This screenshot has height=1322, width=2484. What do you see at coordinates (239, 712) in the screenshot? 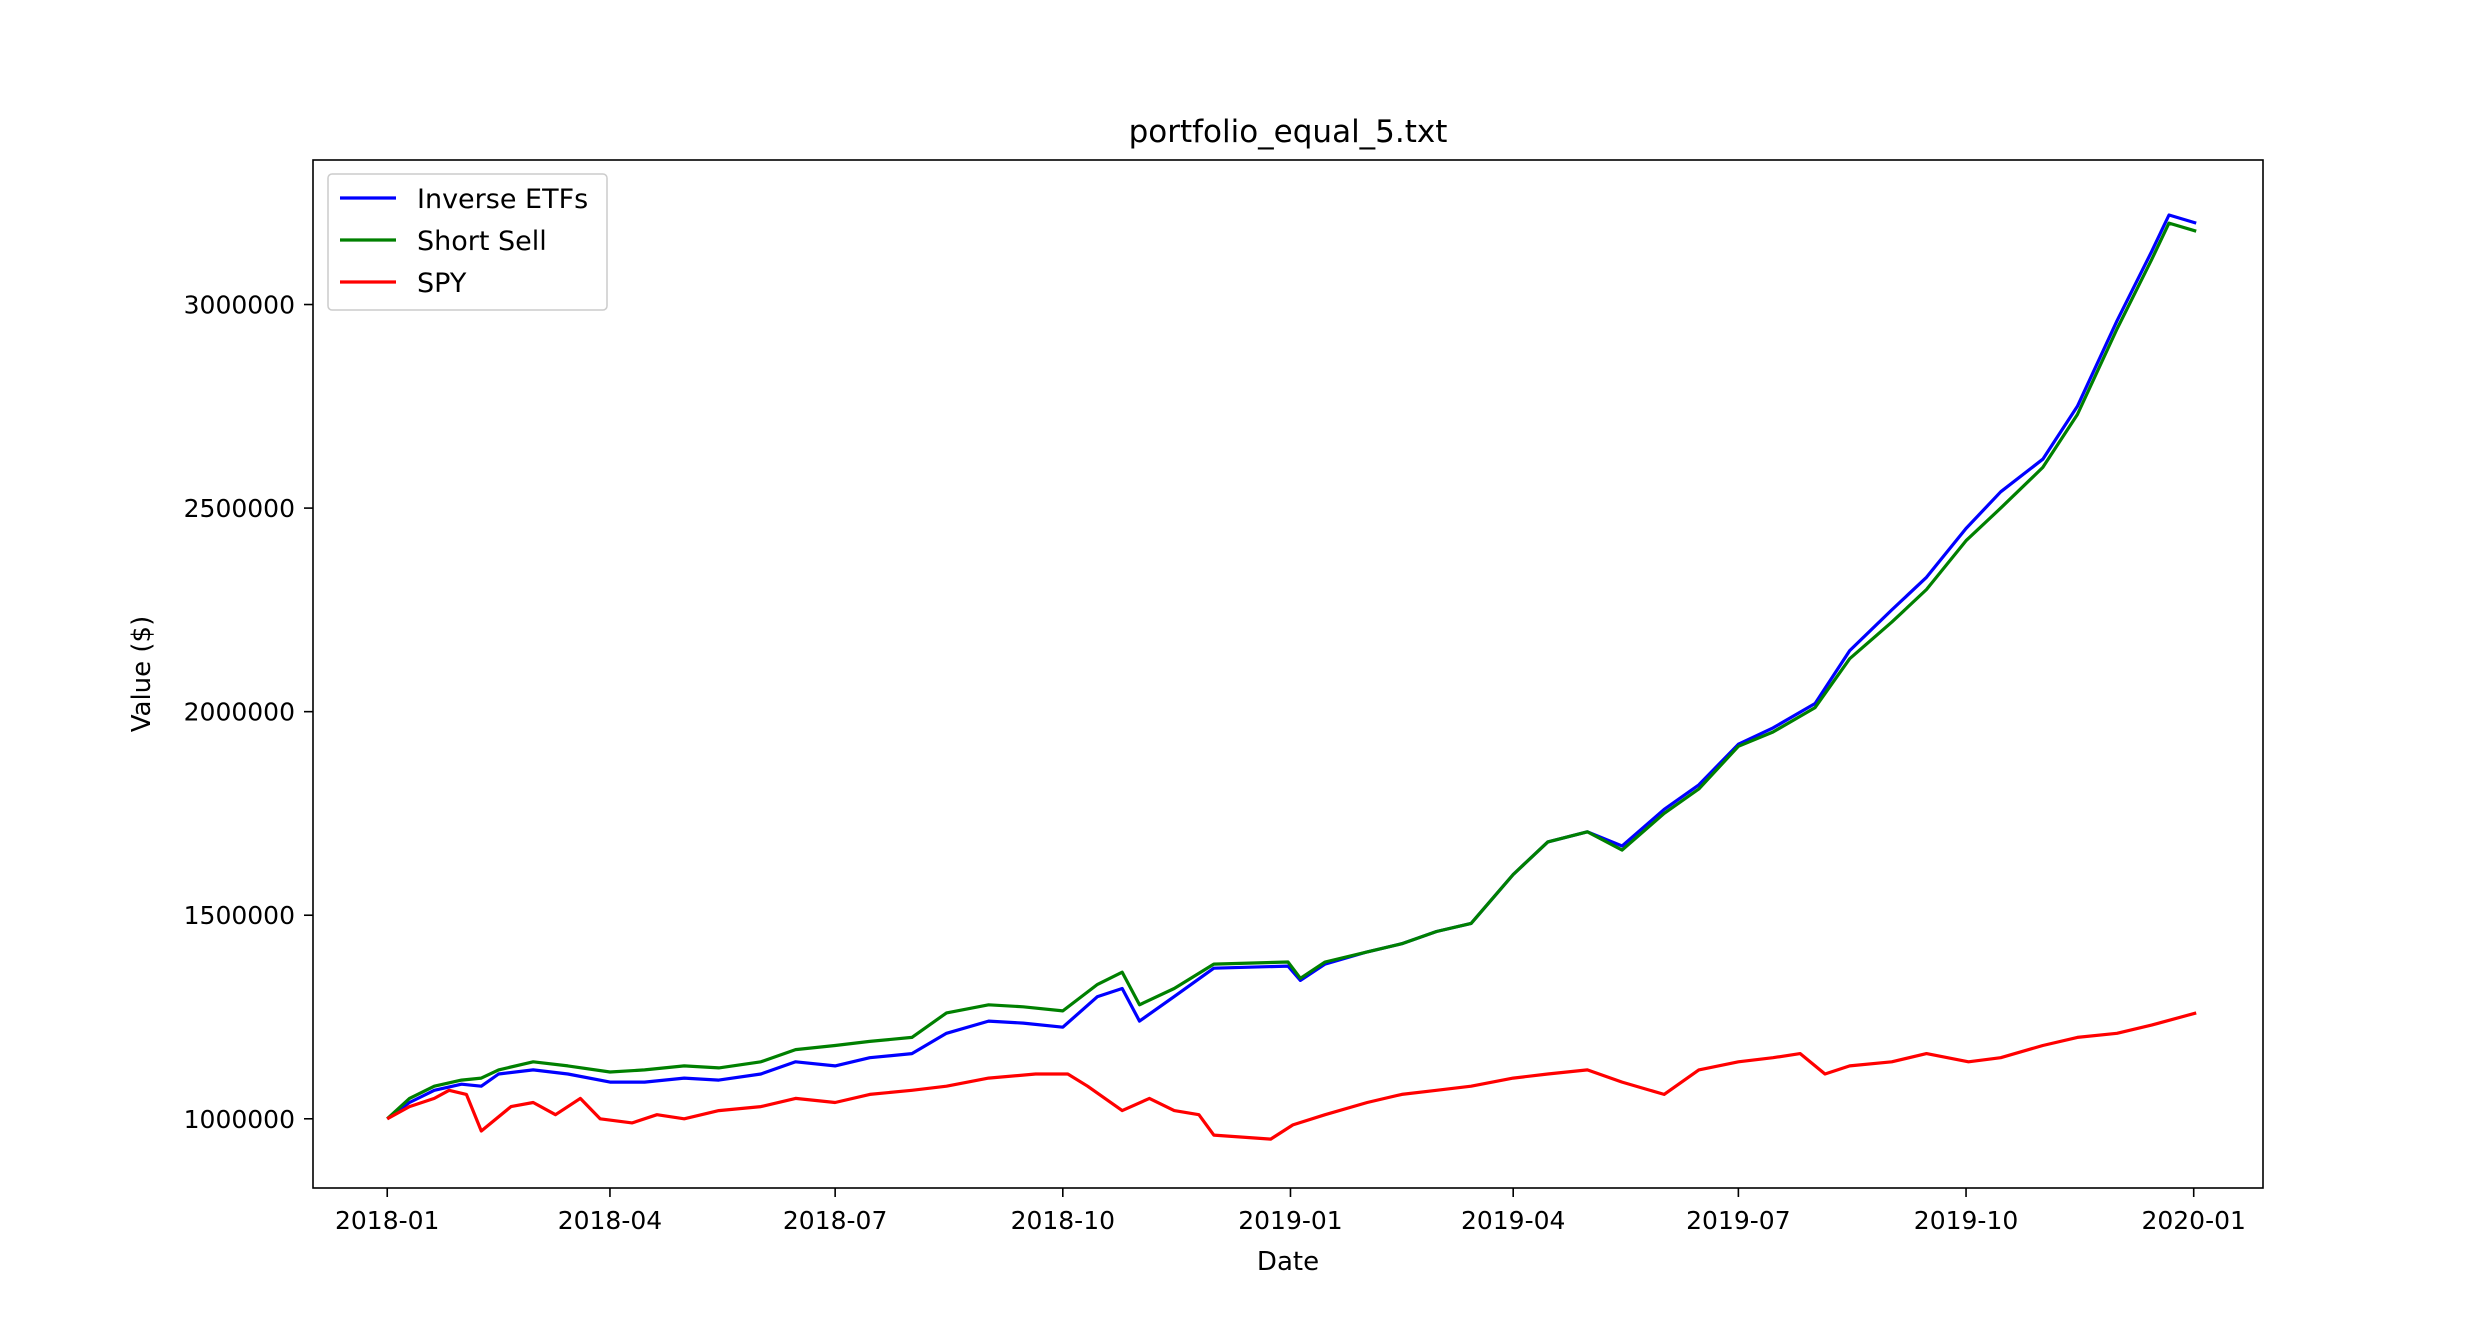
I see `y-tick-label: 2000000` at bounding box center [239, 712].